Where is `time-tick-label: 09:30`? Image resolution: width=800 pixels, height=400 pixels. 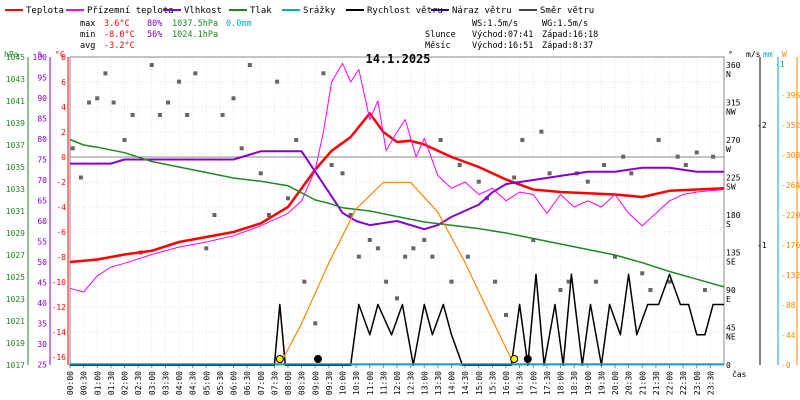
time-tick-label: 09:30 is located at coordinates (329, 383).